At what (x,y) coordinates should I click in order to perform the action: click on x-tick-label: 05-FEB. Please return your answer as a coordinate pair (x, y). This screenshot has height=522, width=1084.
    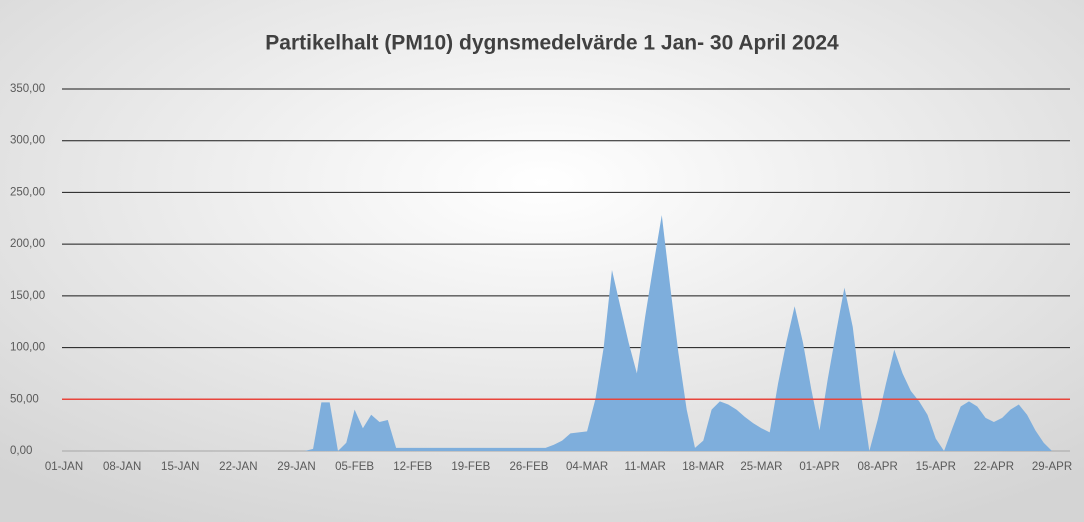
    Looking at the image, I should click on (354, 467).